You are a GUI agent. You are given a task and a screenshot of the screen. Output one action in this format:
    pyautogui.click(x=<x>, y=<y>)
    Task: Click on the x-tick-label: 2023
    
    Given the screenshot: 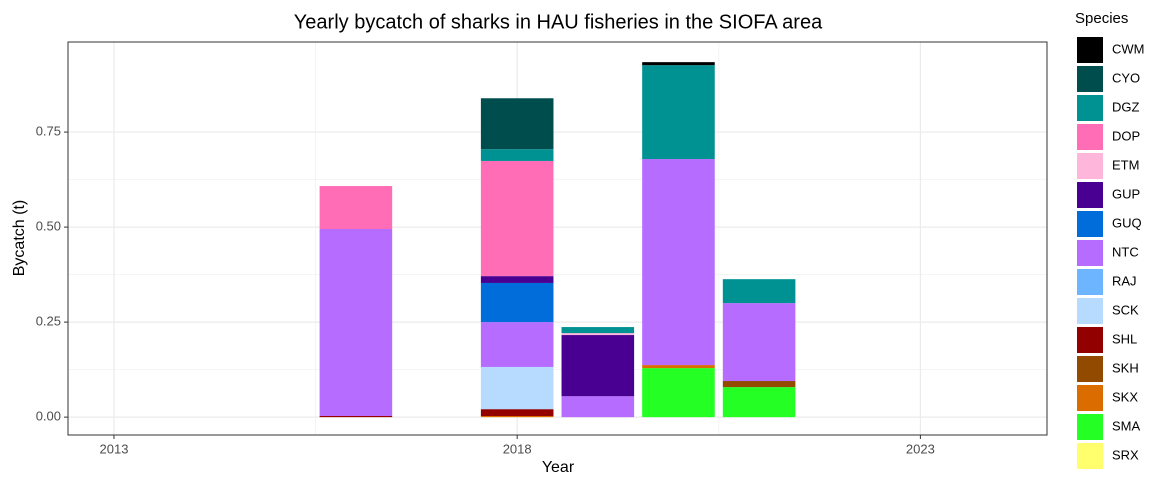 What is the action you would take?
    pyautogui.click(x=920, y=448)
    